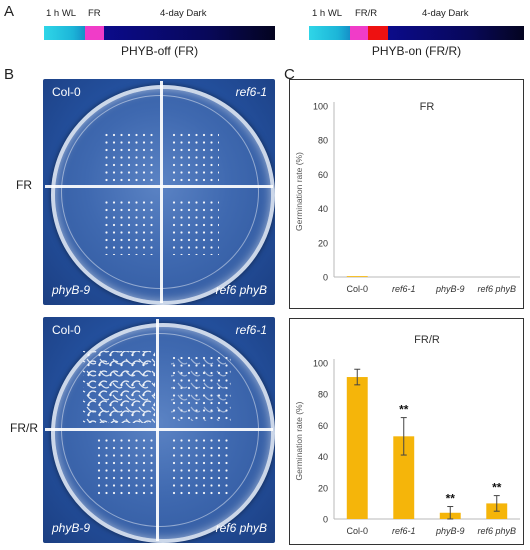  Describe the element at coordinates (9, 74) in the screenshot. I see `panel-label-b: B` at that location.